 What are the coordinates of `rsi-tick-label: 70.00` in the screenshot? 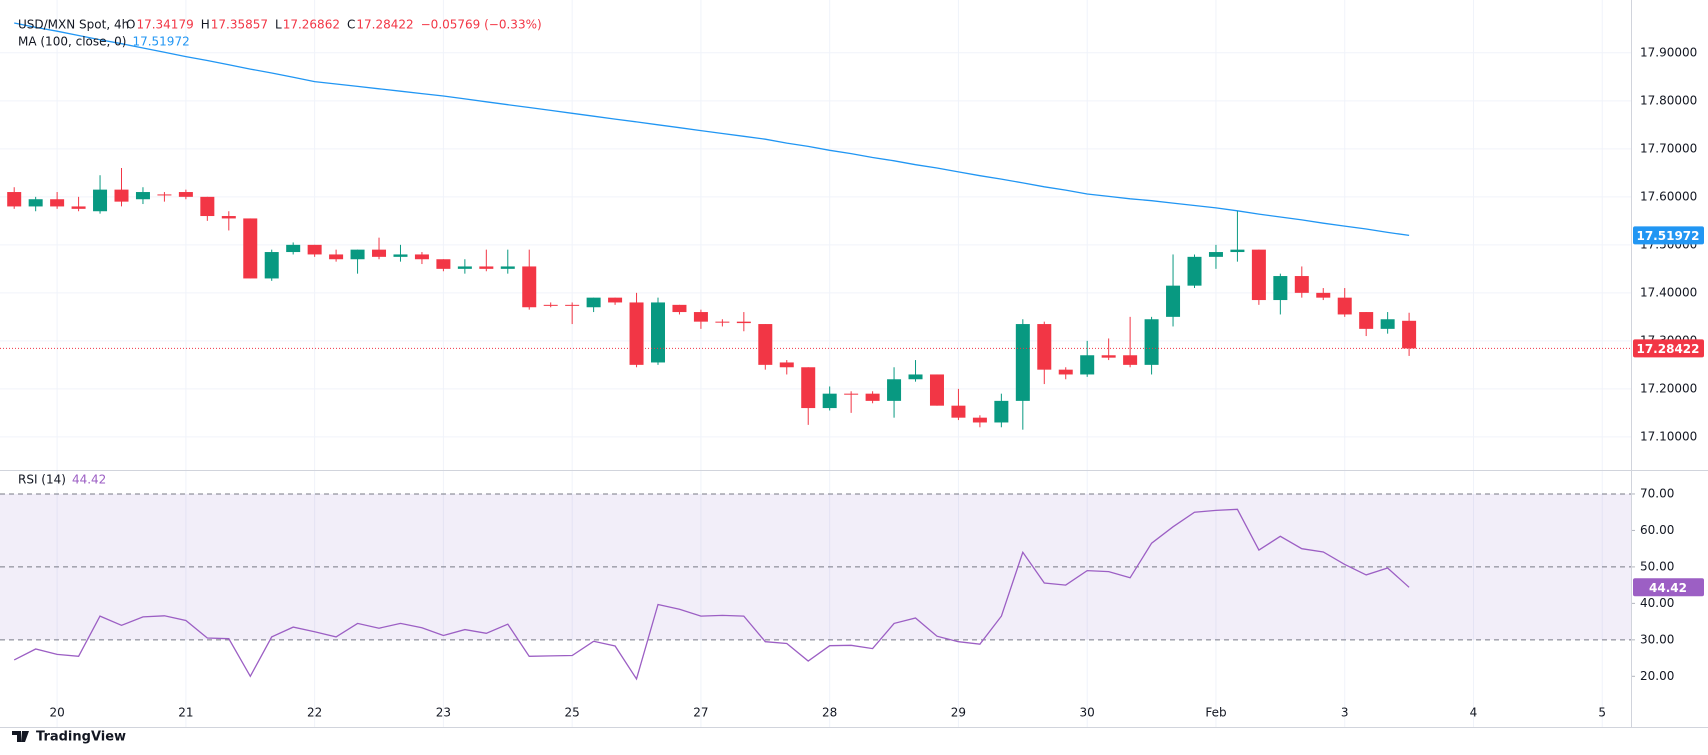 It's located at (1657, 493).